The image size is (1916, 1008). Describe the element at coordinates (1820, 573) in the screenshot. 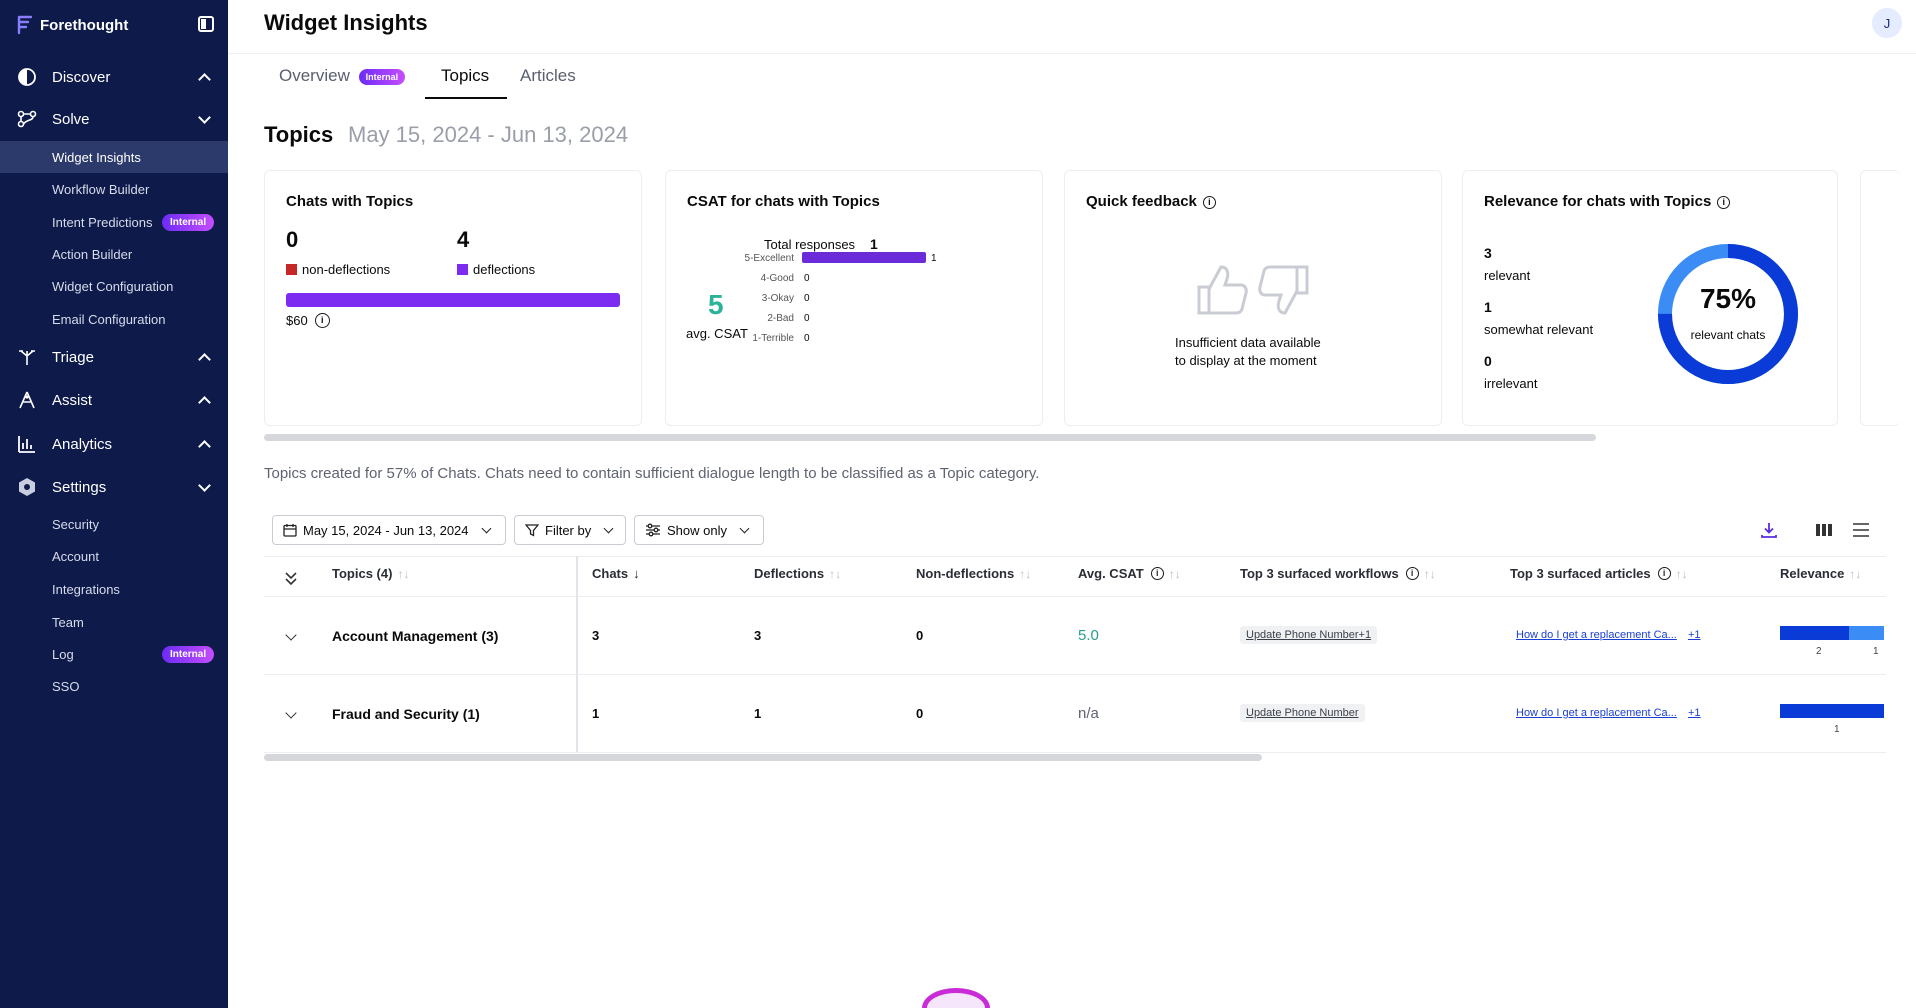

I see `header-relevance: Relevance ↑↓` at that location.